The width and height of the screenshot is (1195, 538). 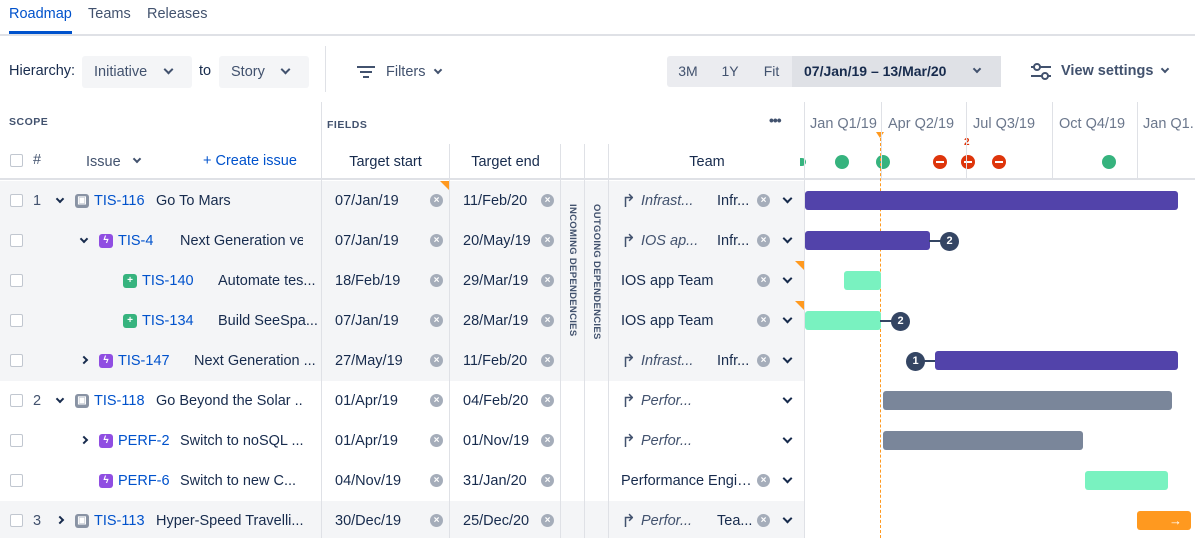 What do you see at coordinates (119, 521) in the screenshot?
I see `issue-key-link: TIS-113` at bounding box center [119, 521].